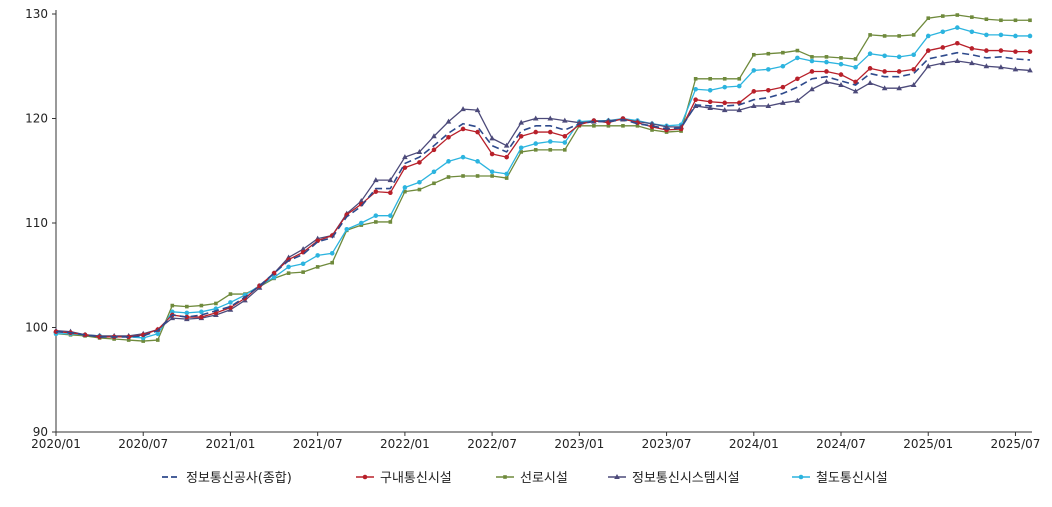 Image resolution: width=1052 pixels, height=507 pixels. Describe the element at coordinates (239, 478) in the screenshot. I see `legend-label: 정보통신공사(종합)` at that location.